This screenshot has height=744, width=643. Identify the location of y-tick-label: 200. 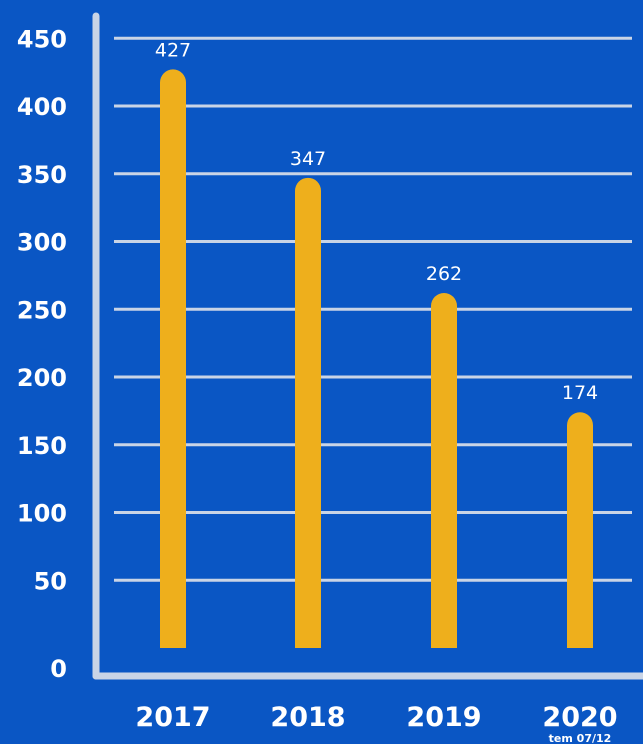
(42, 378).